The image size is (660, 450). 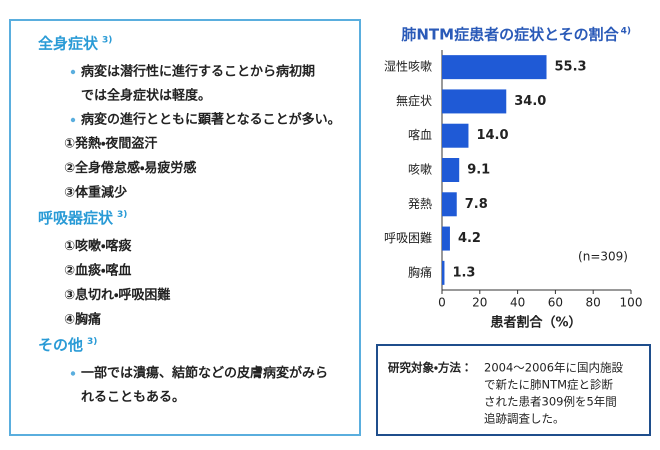 What do you see at coordinates (408, 237) in the screenshot?
I see `y-tick-label: 呼吸困難` at bounding box center [408, 237].